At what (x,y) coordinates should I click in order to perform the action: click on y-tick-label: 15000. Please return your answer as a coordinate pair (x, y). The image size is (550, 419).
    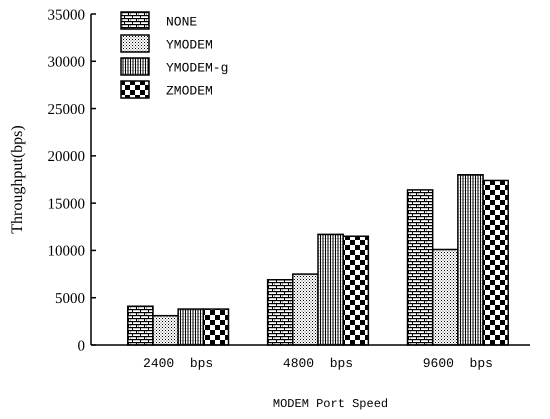
    Looking at the image, I should click on (66, 204).